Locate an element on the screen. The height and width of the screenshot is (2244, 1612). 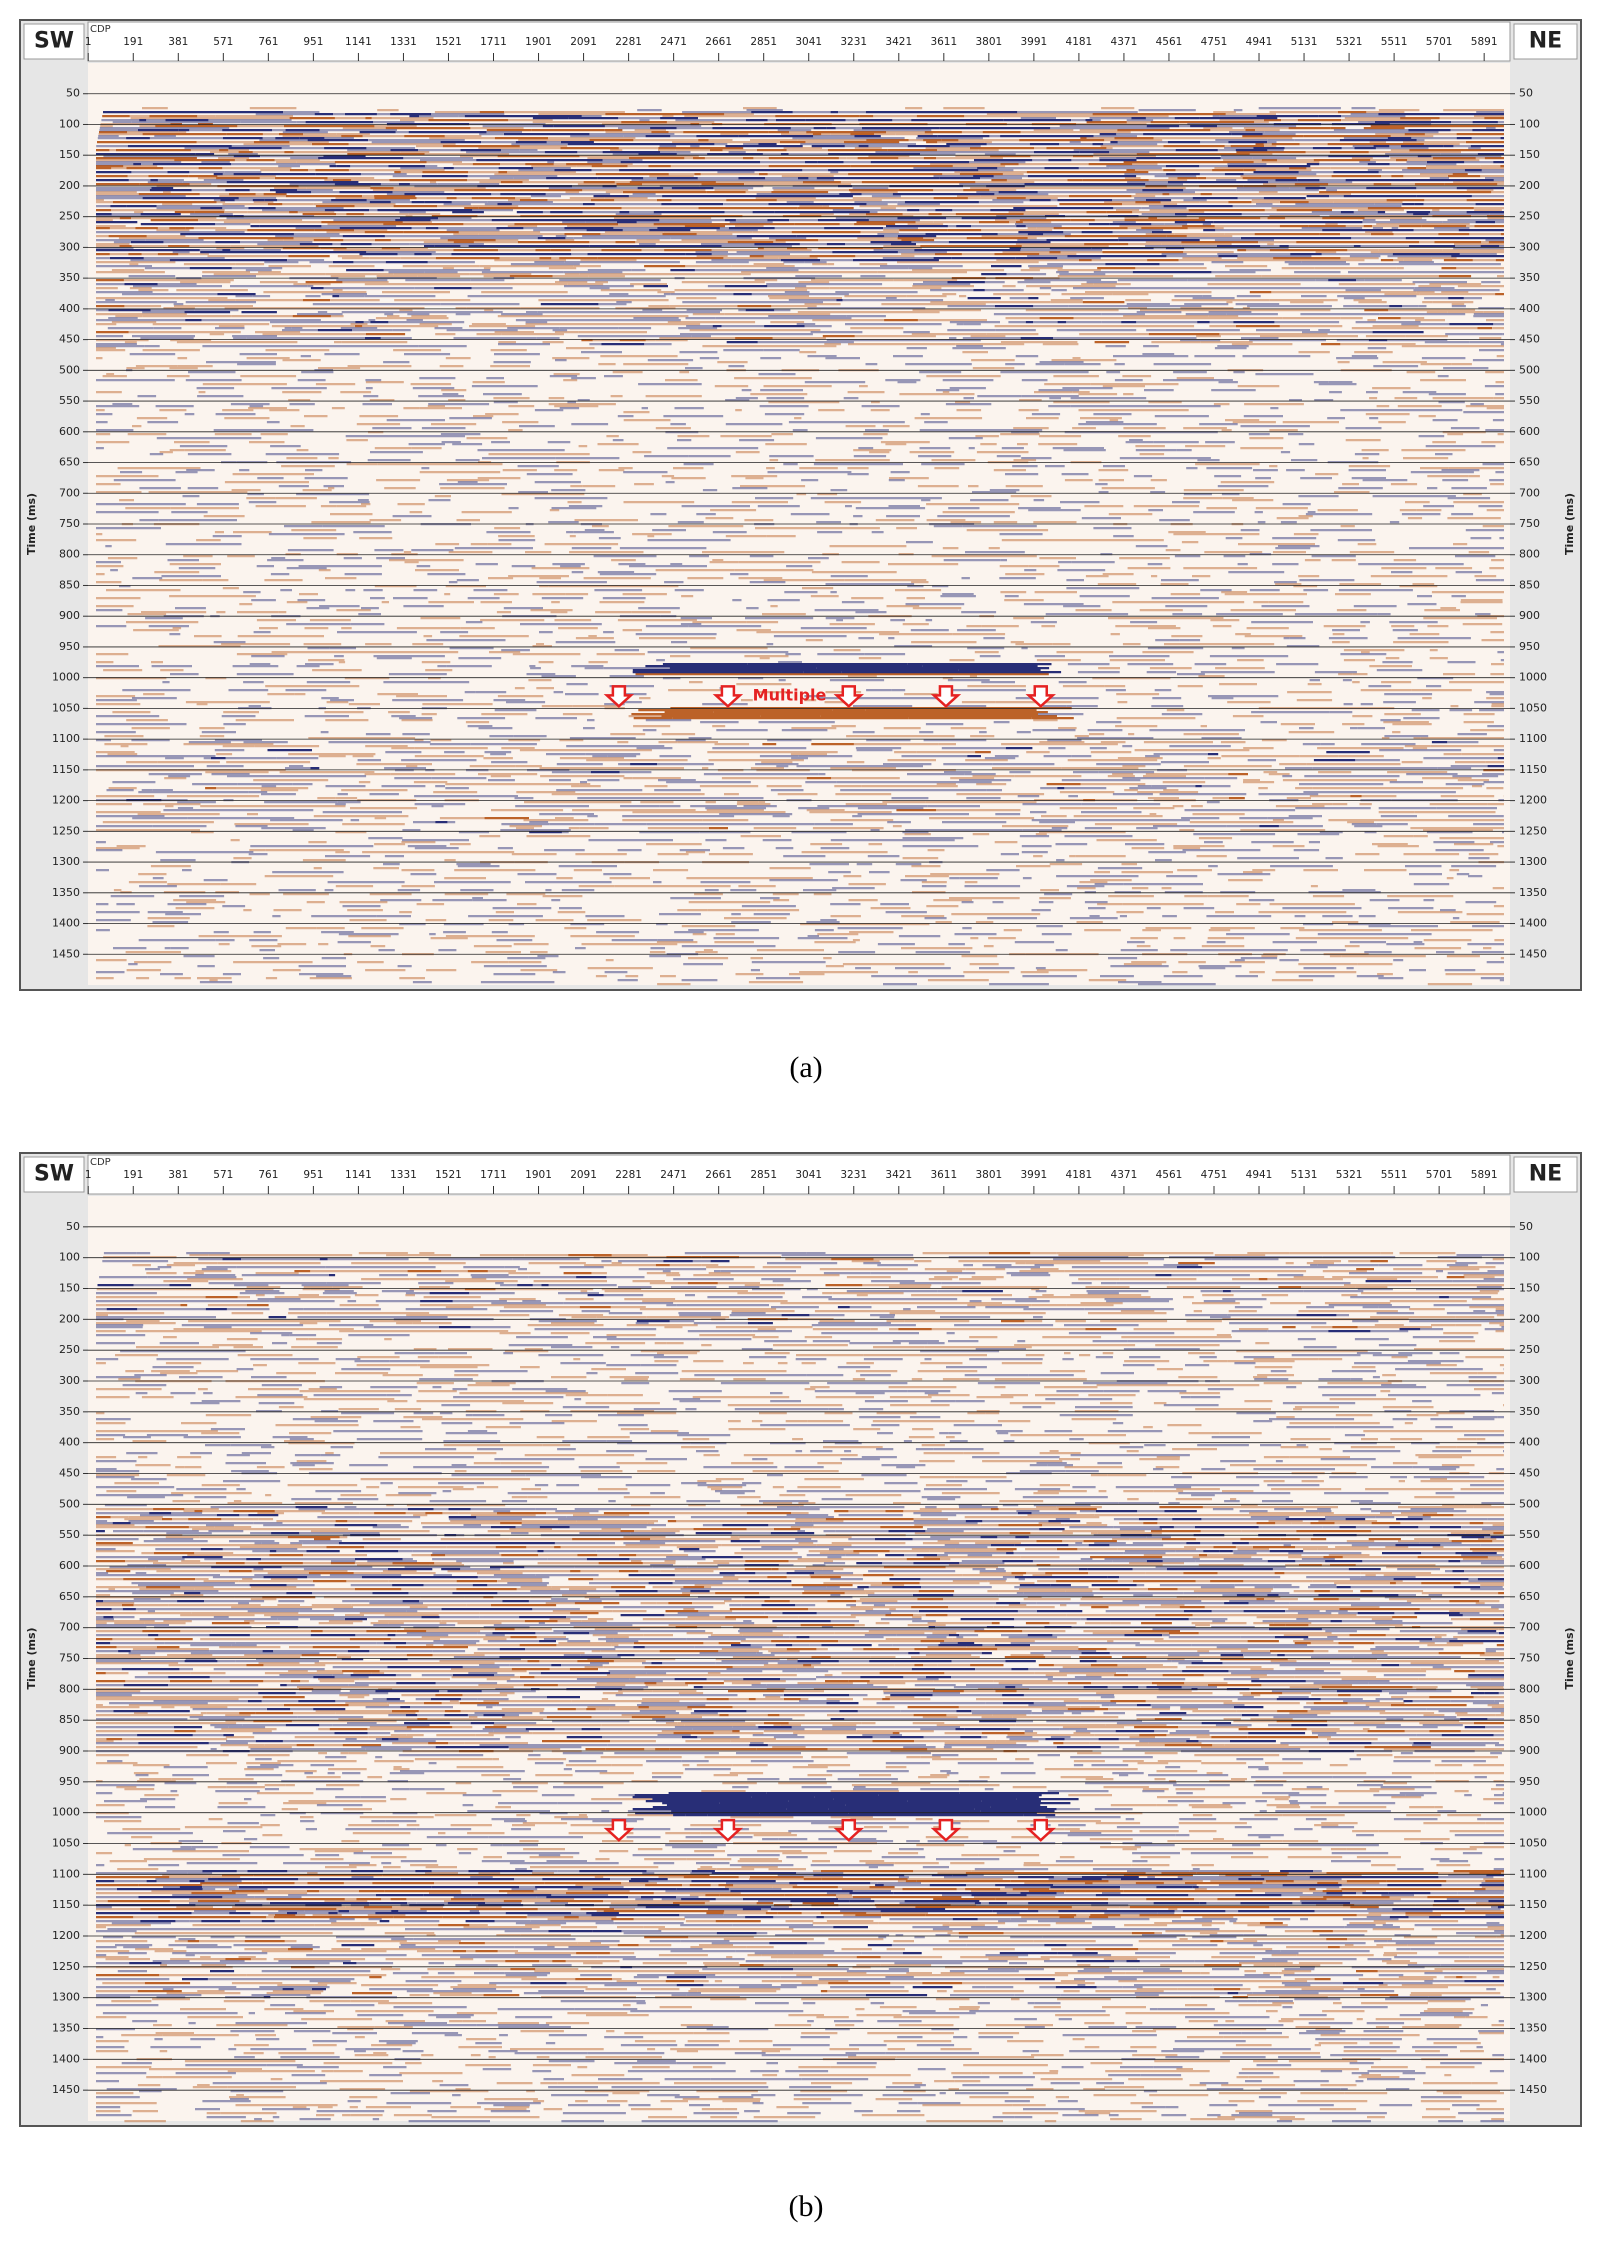
left-label-box is located at coordinates (54, 1174).